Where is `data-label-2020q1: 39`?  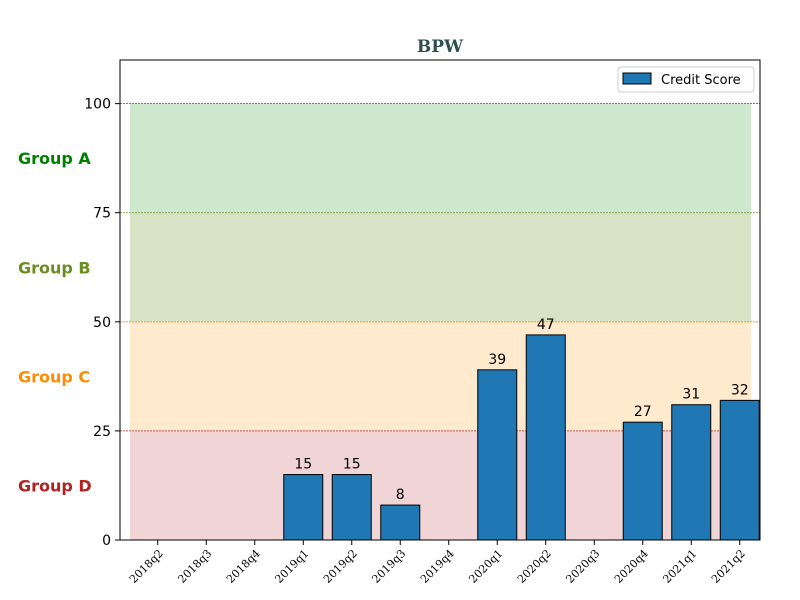 data-label-2020q1: 39 is located at coordinates (497, 360).